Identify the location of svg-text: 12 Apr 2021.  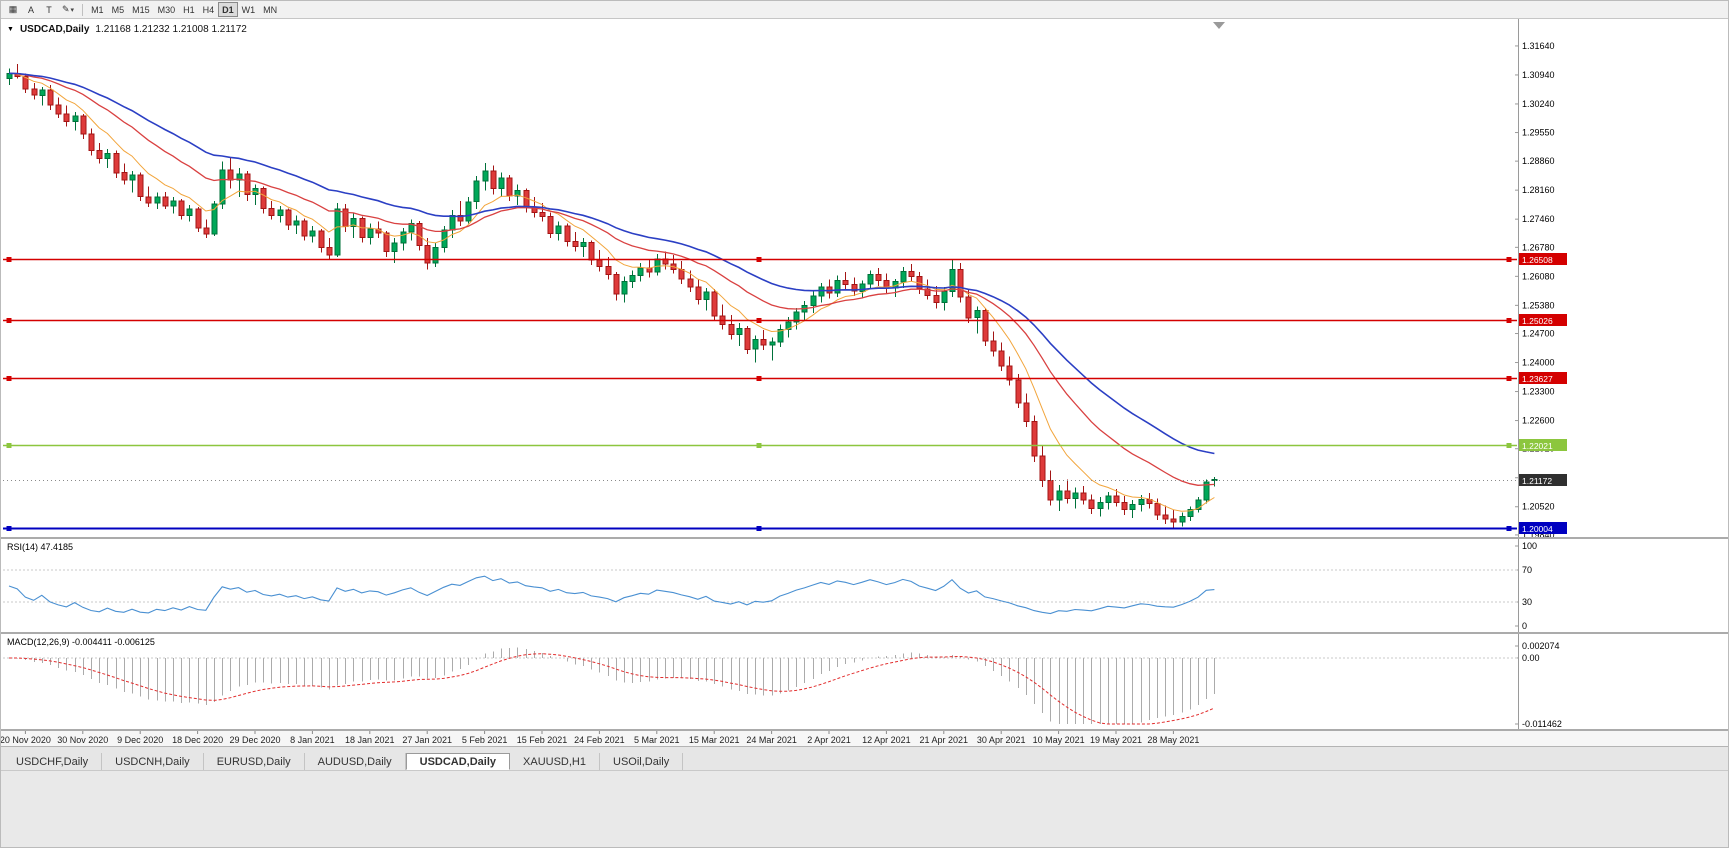
(886, 740).